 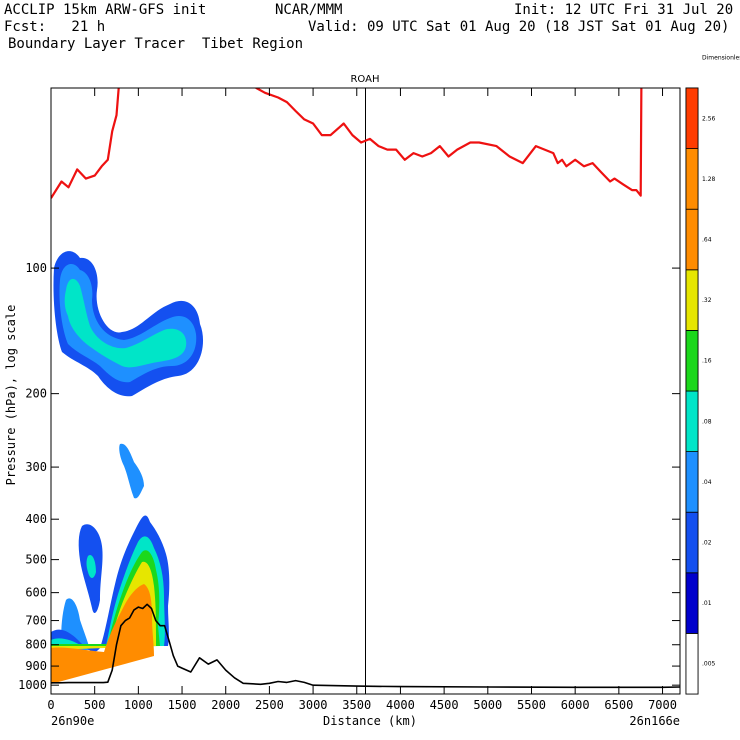 I want to click on y-tick-label-700: 700, so click(x=36, y=621).